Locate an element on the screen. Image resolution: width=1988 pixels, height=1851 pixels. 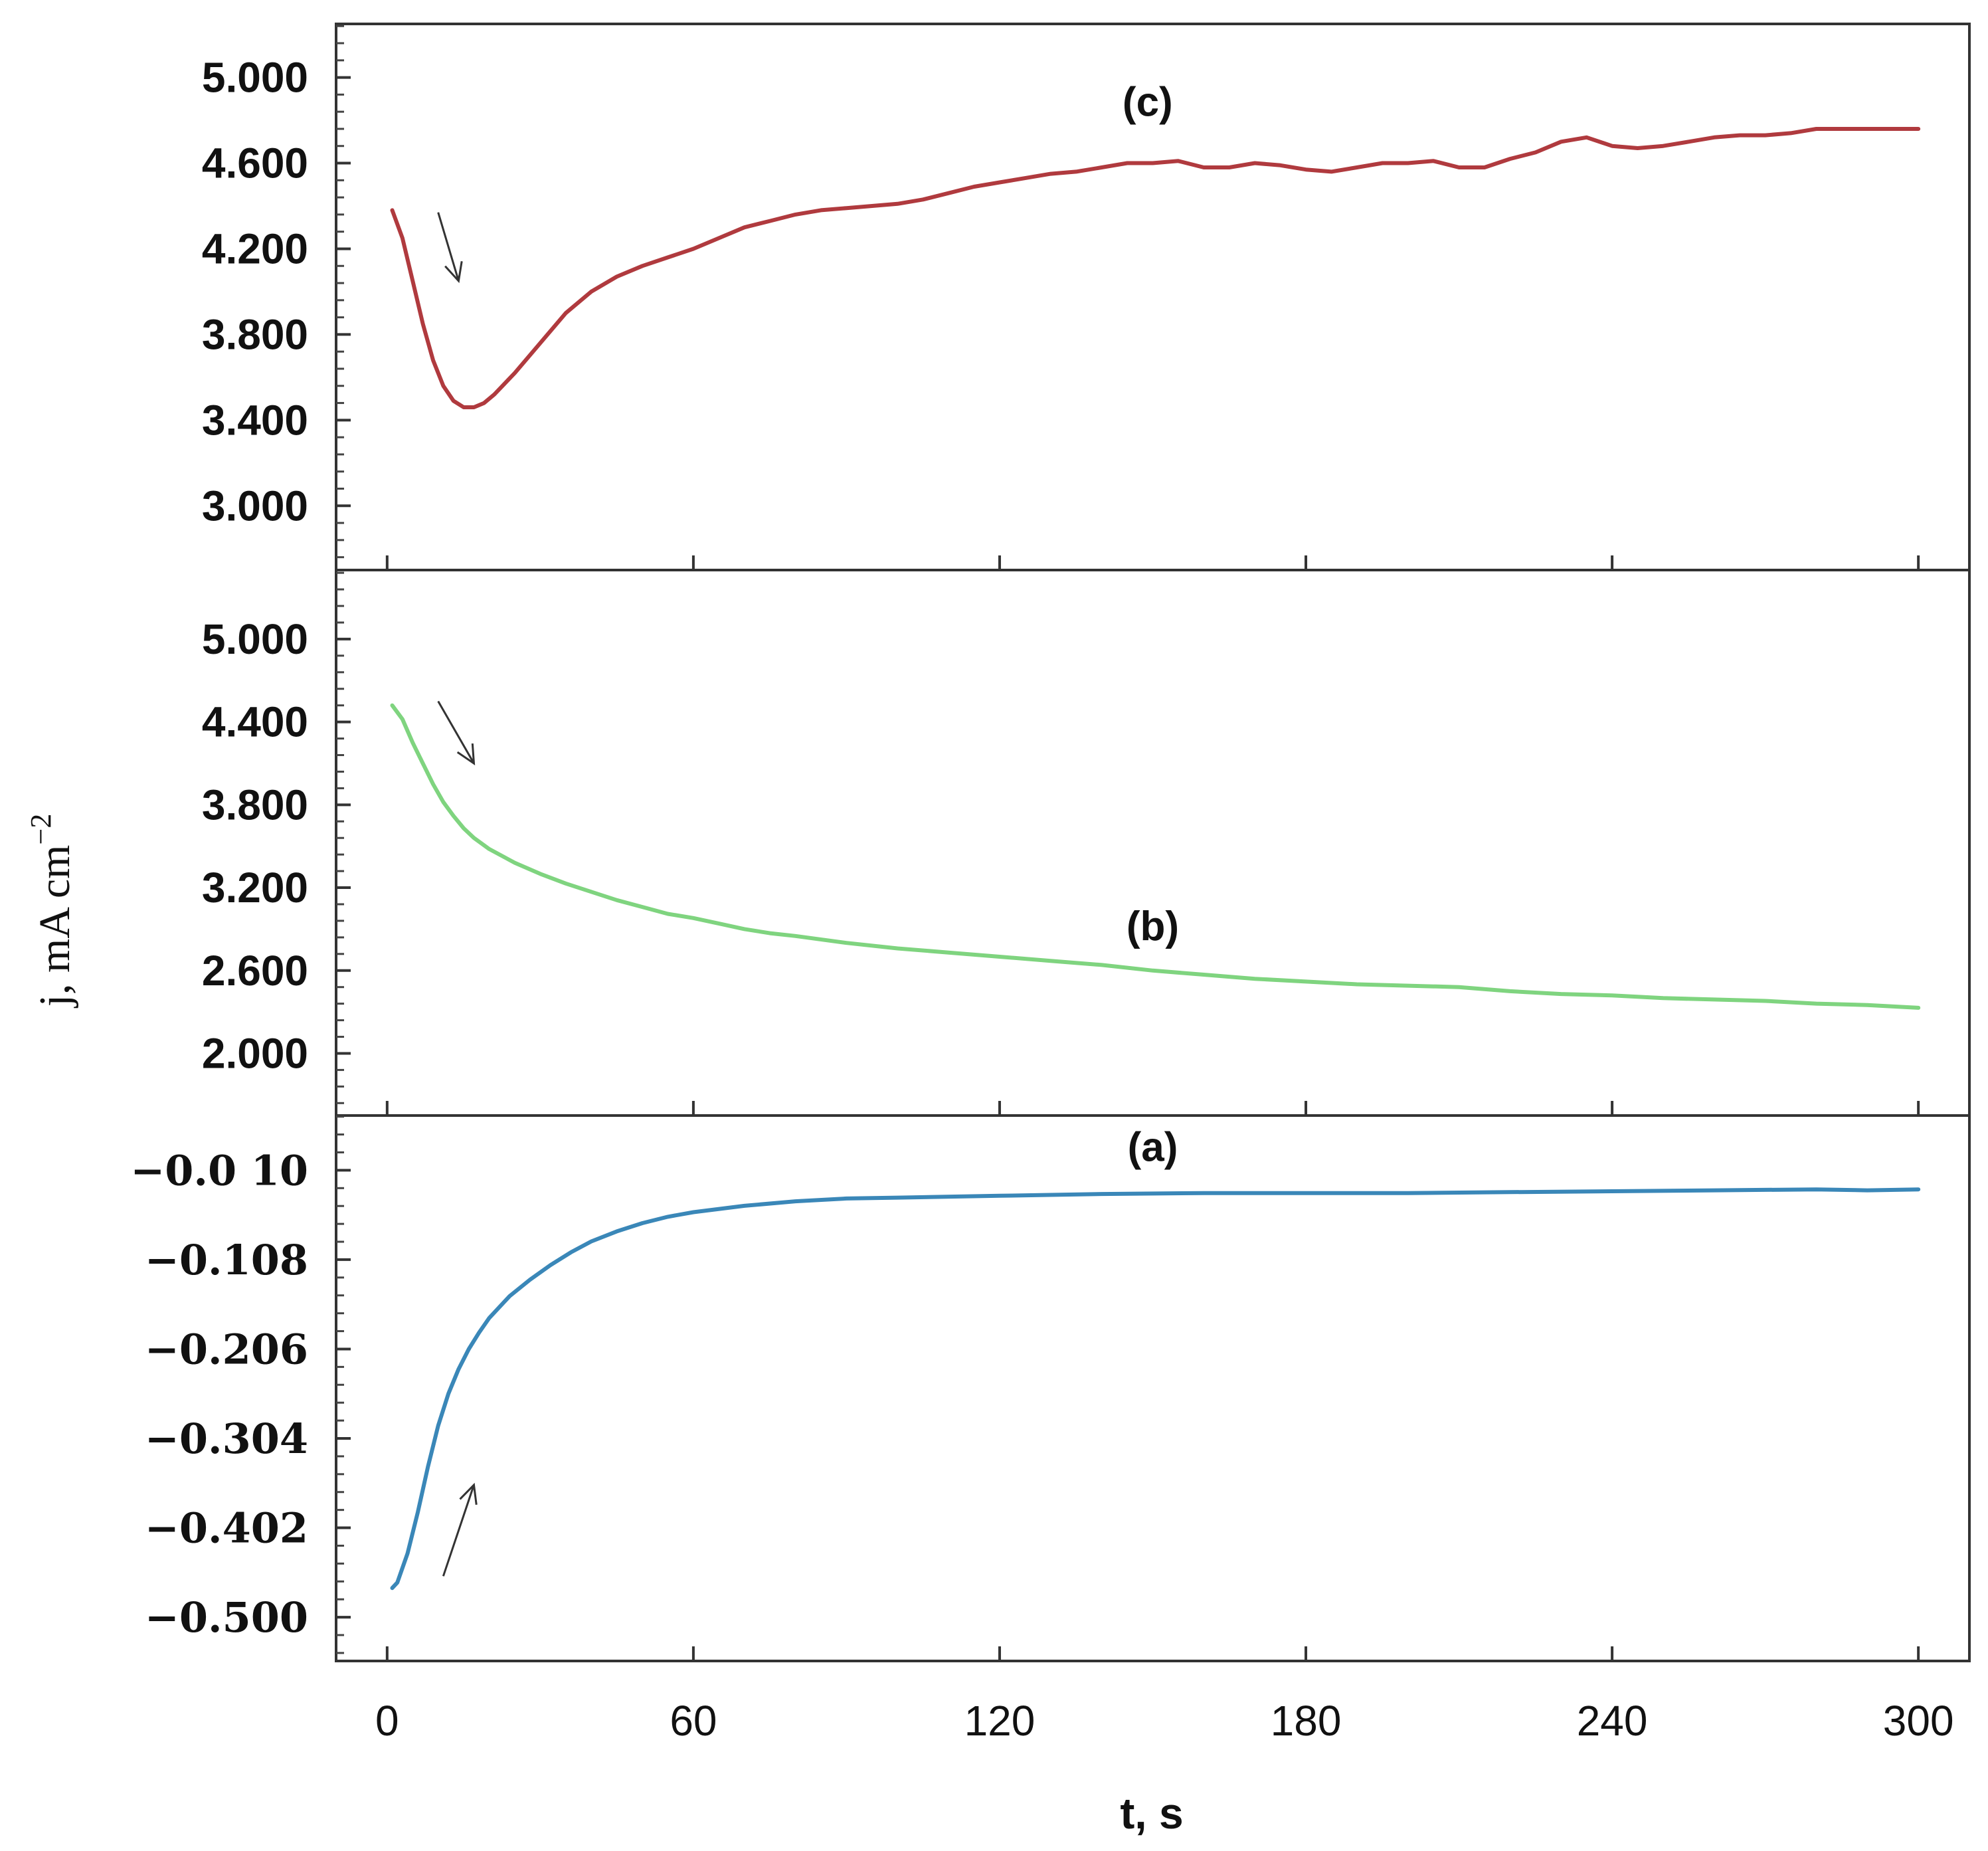
panel-label: (a) is located at coordinates (1153, 1148).